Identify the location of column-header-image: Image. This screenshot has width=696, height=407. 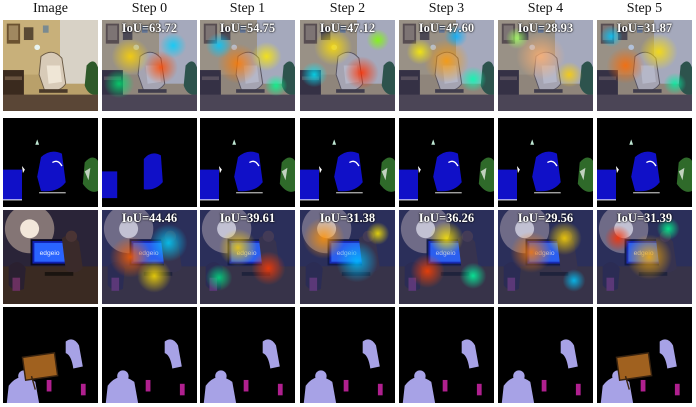
(50, 8).